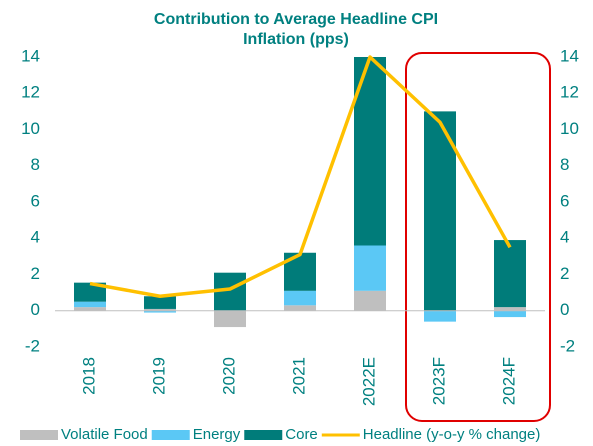  I want to click on y-tick-label: 12, so click(30, 92).